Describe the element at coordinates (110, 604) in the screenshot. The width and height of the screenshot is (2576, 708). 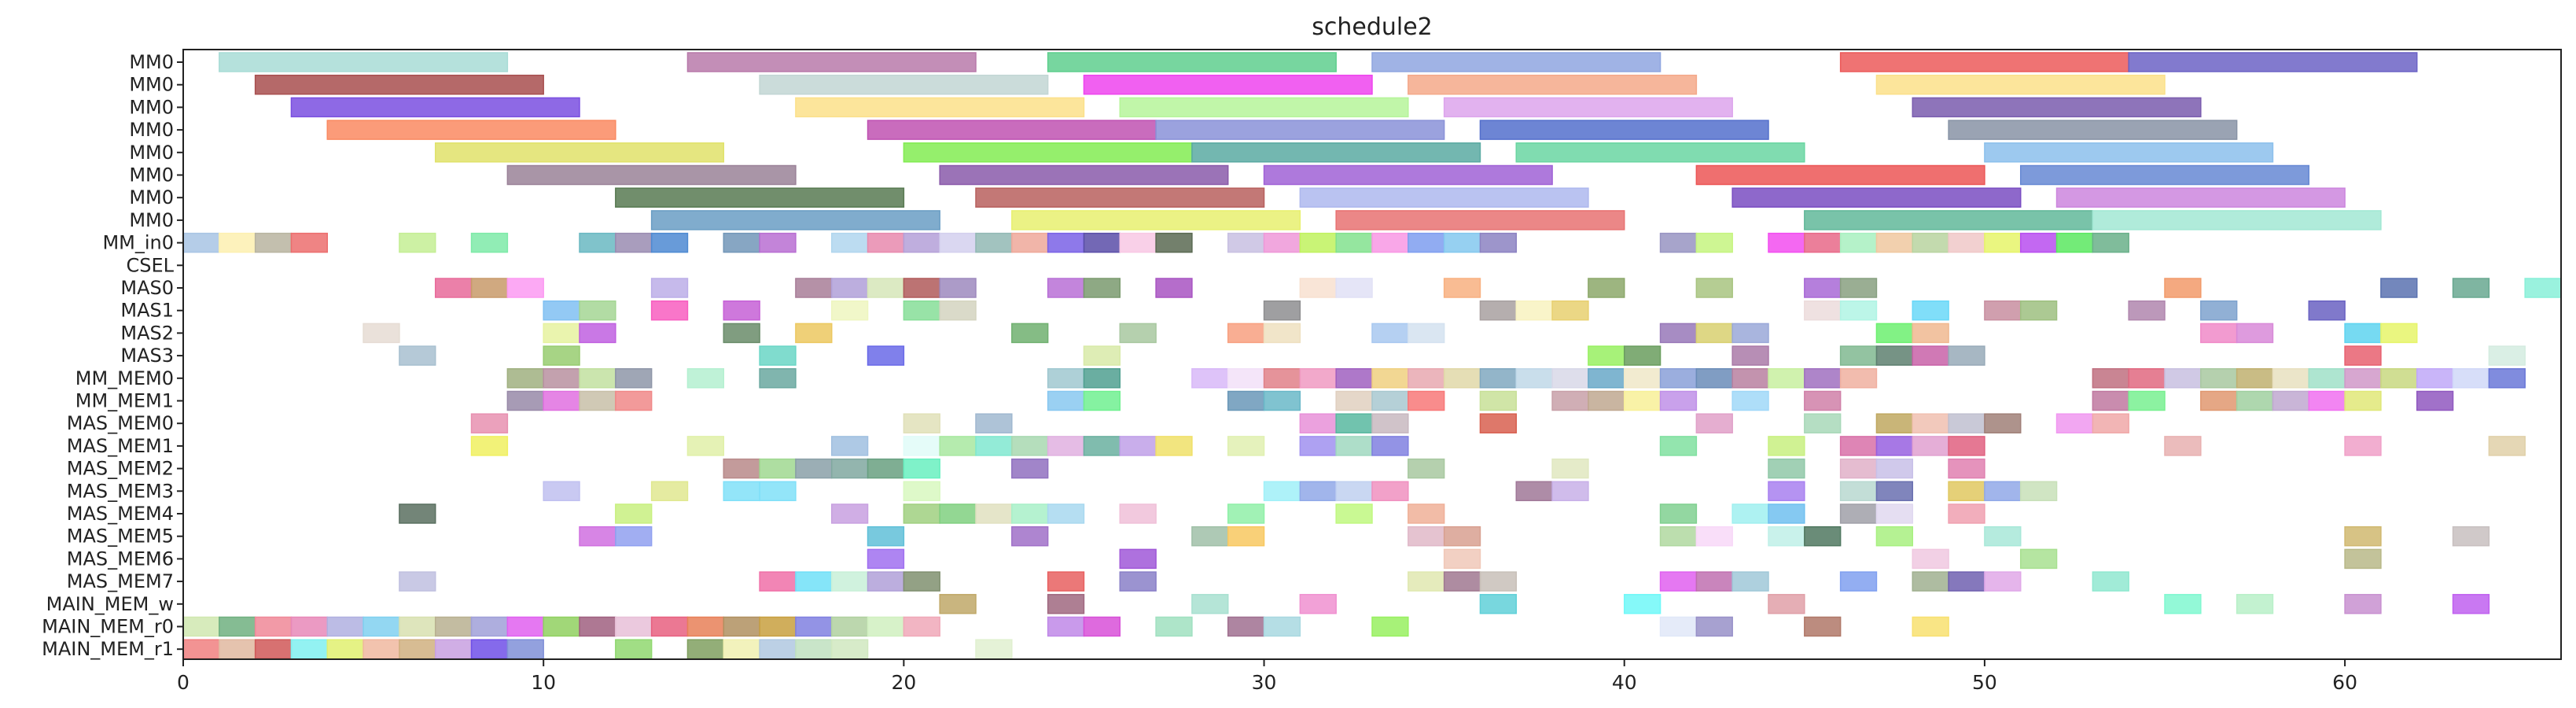
I see `row-label: MAIN_MEM_w` at that location.